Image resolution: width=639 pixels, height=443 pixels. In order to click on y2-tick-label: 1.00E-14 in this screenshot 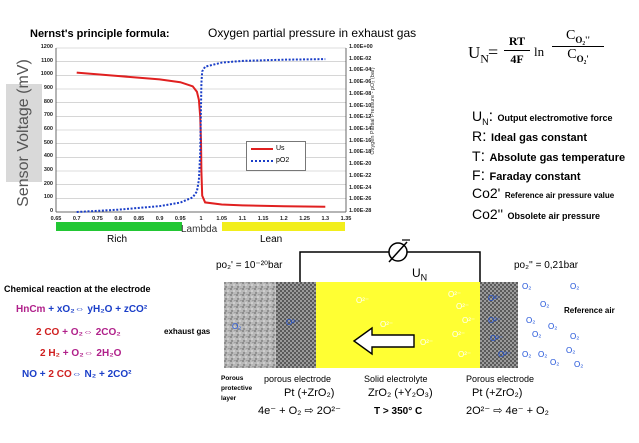, I will do `click(360, 129)`.